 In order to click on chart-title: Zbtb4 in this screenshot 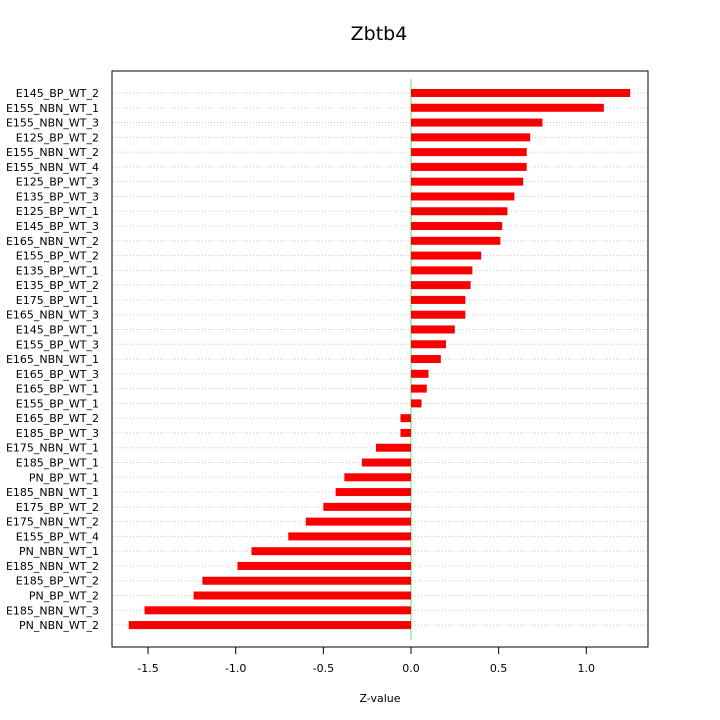, I will do `click(379, 34)`.